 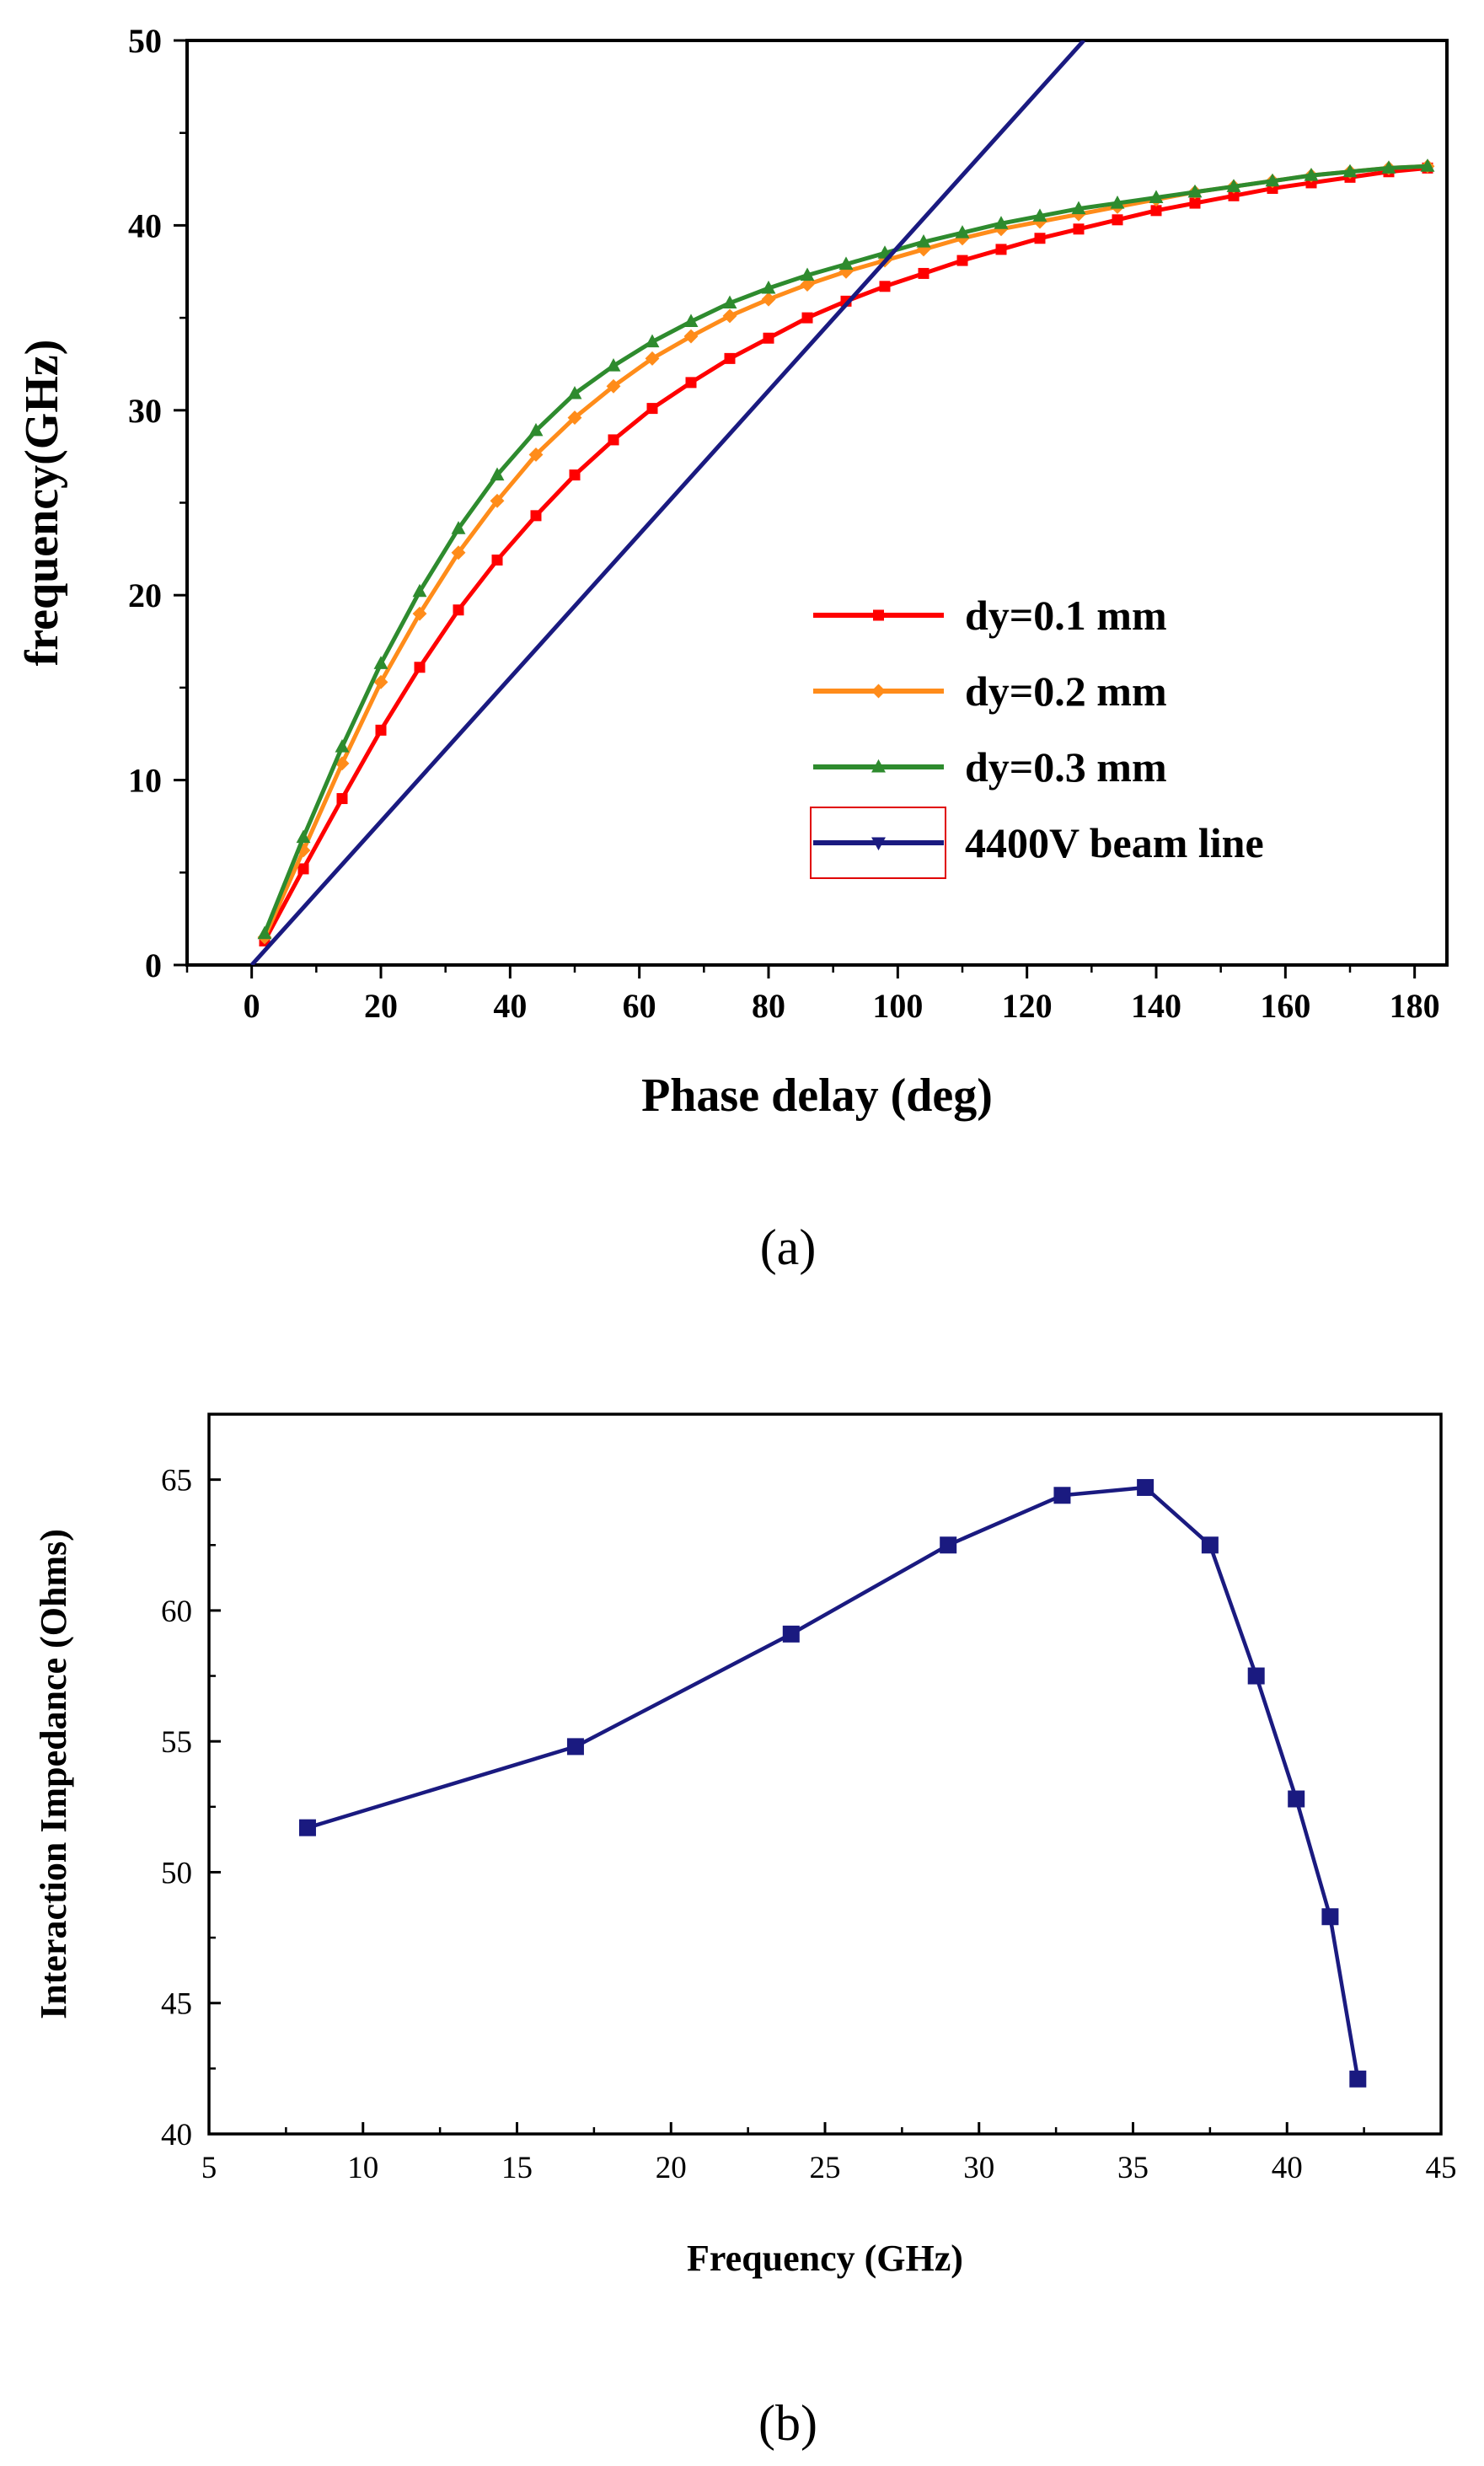 I want to click on y-tick-label-a: 0, so click(x=153, y=965).